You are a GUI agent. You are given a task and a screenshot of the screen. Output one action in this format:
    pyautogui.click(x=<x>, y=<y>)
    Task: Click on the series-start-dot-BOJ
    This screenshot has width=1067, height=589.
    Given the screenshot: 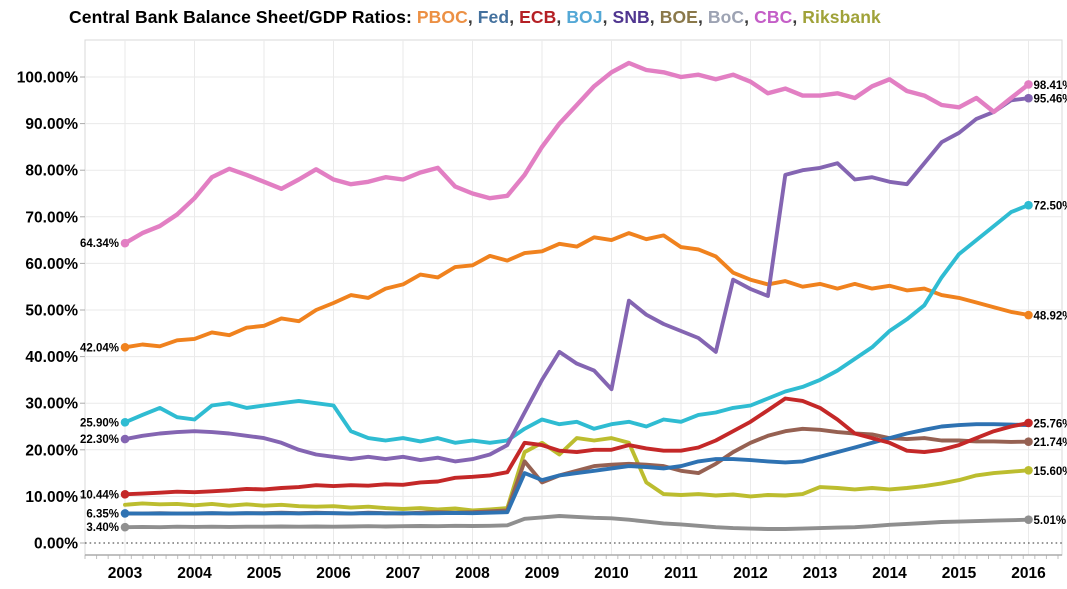 What is the action you would take?
    pyautogui.click(x=125, y=422)
    